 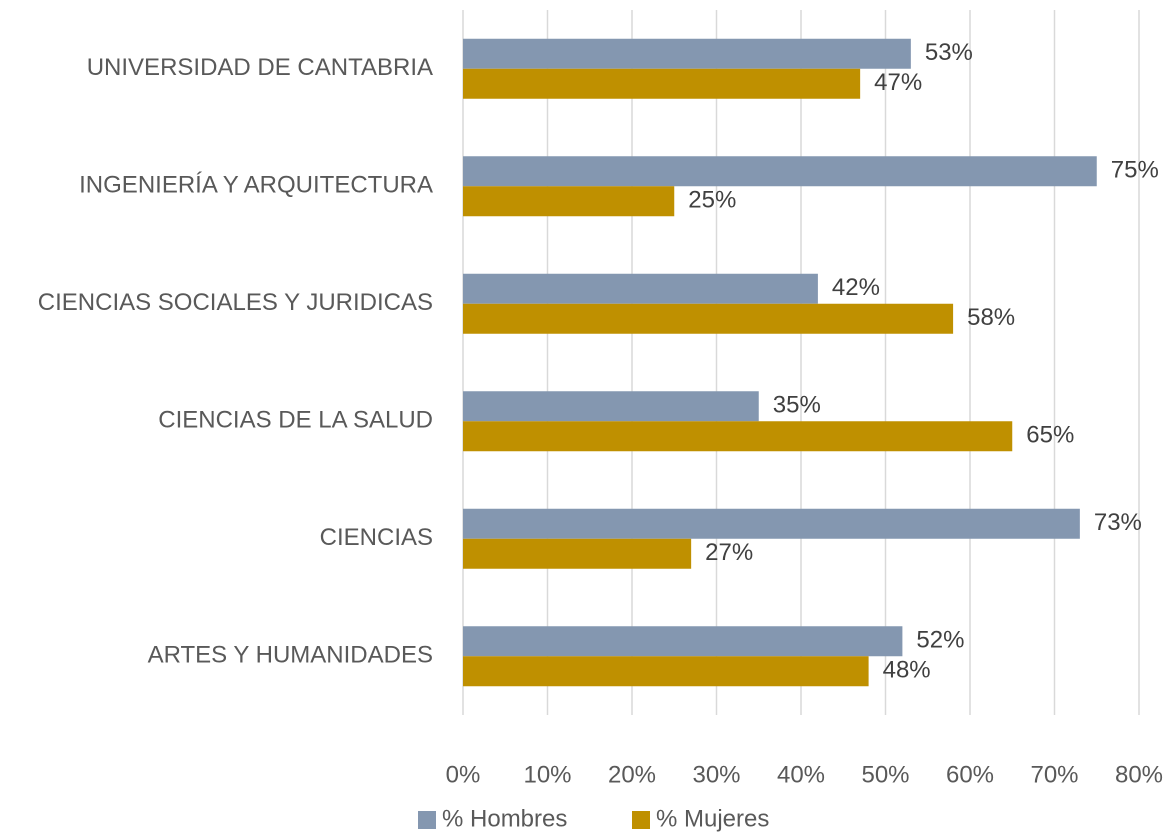 What do you see at coordinates (1139, 774) in the screenshot?
I see `x-tick-label: 80%` at bounding box center [1139, 774].